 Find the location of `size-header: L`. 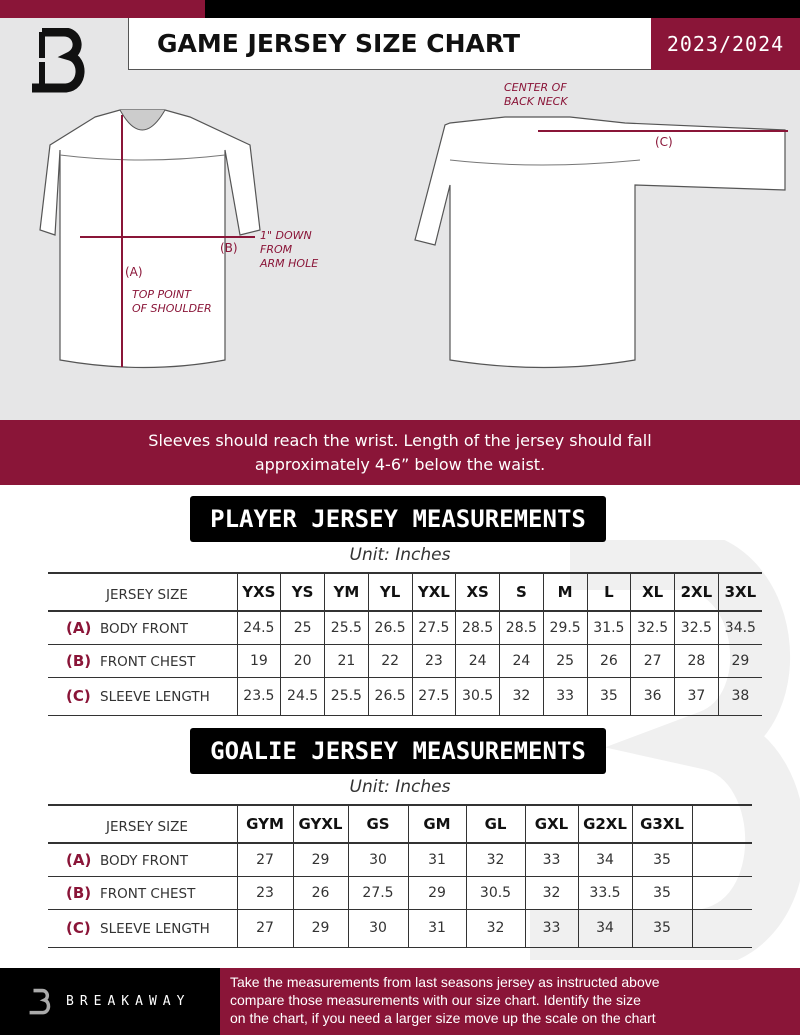

size-header: L is located at coordinates (608, 592).